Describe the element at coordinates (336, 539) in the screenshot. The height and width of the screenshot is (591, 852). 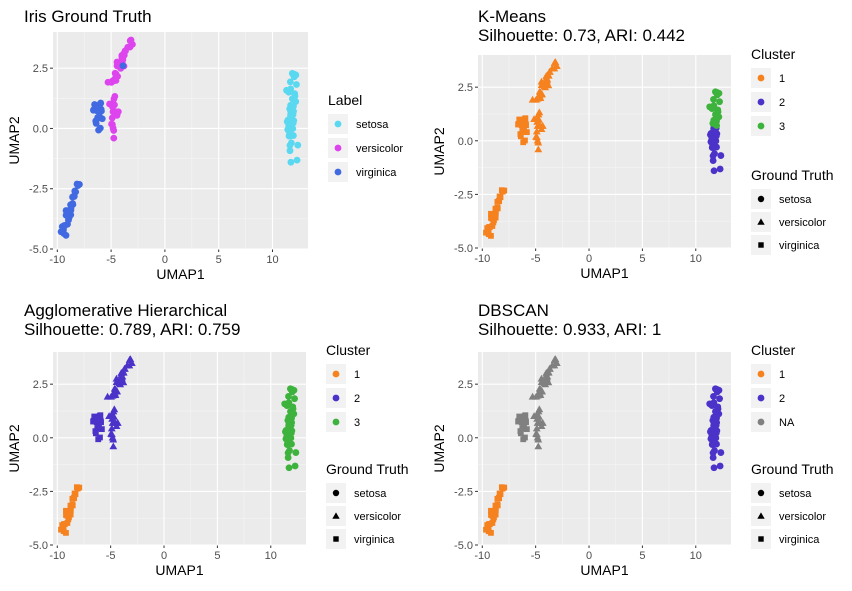
I see `legend-shape-square` at that location.